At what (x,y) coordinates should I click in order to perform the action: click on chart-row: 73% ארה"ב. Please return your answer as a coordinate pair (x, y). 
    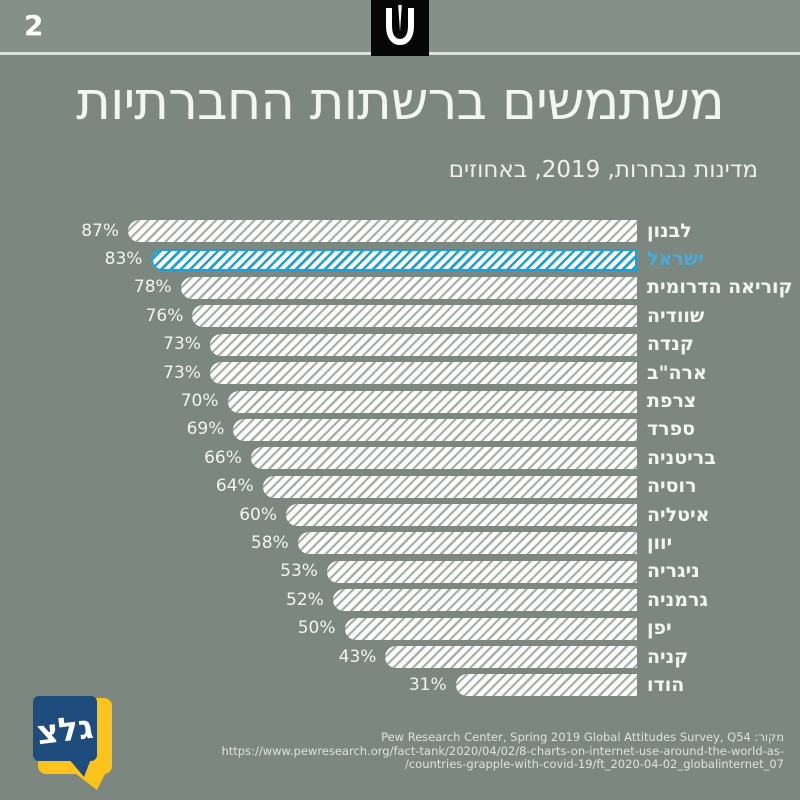
    Looking at the image, I should click on (400, 373).